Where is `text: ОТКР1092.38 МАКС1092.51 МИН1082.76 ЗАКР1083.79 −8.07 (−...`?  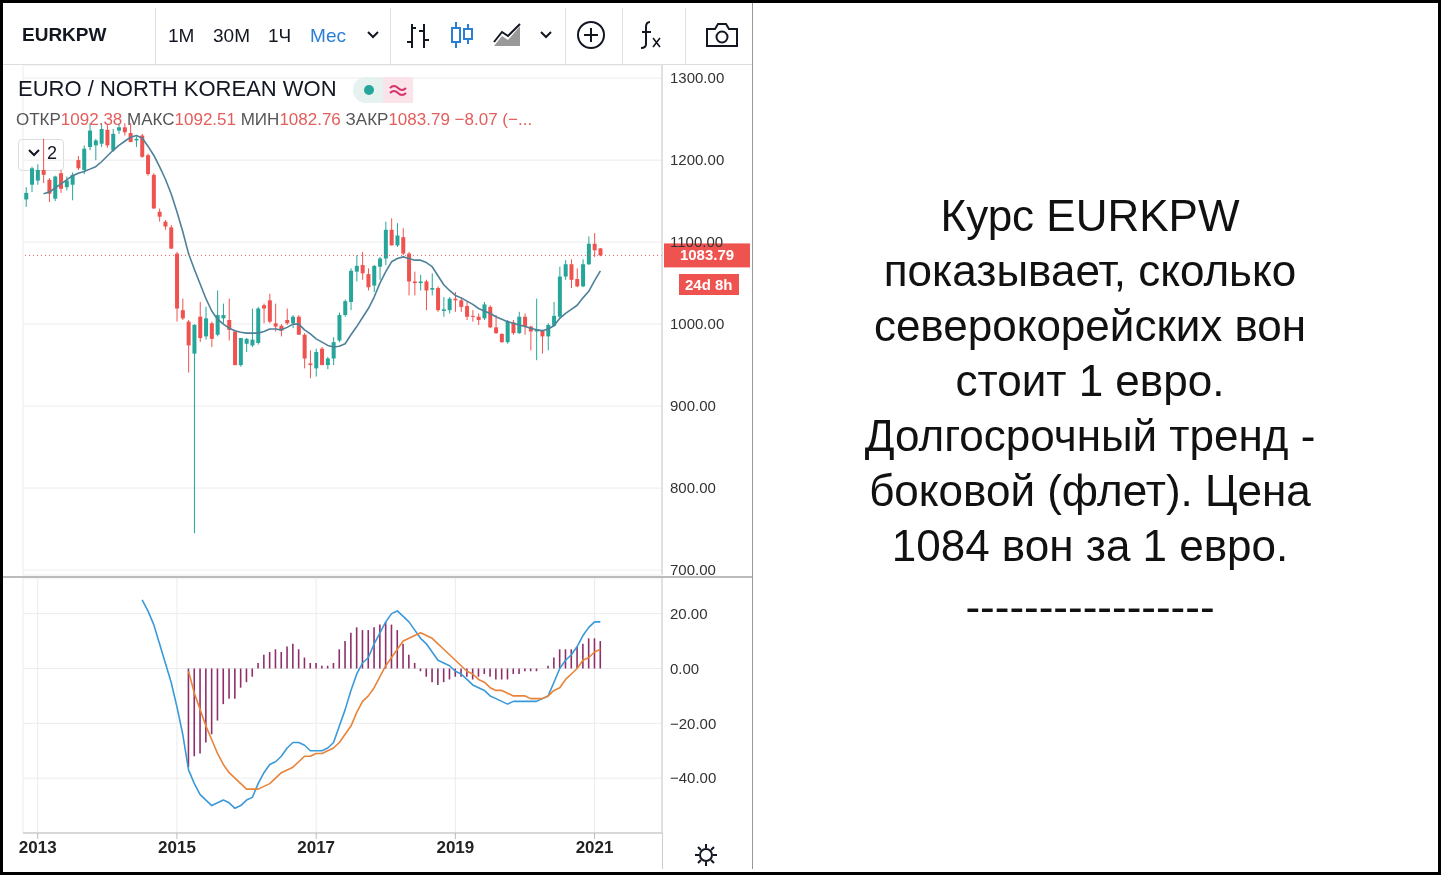 text: ОТКР1092.38 МАКС1092.51 МИН1082.76 ЗАКР1083.79 −8.07 (−... is located at coordinates (274, 119).